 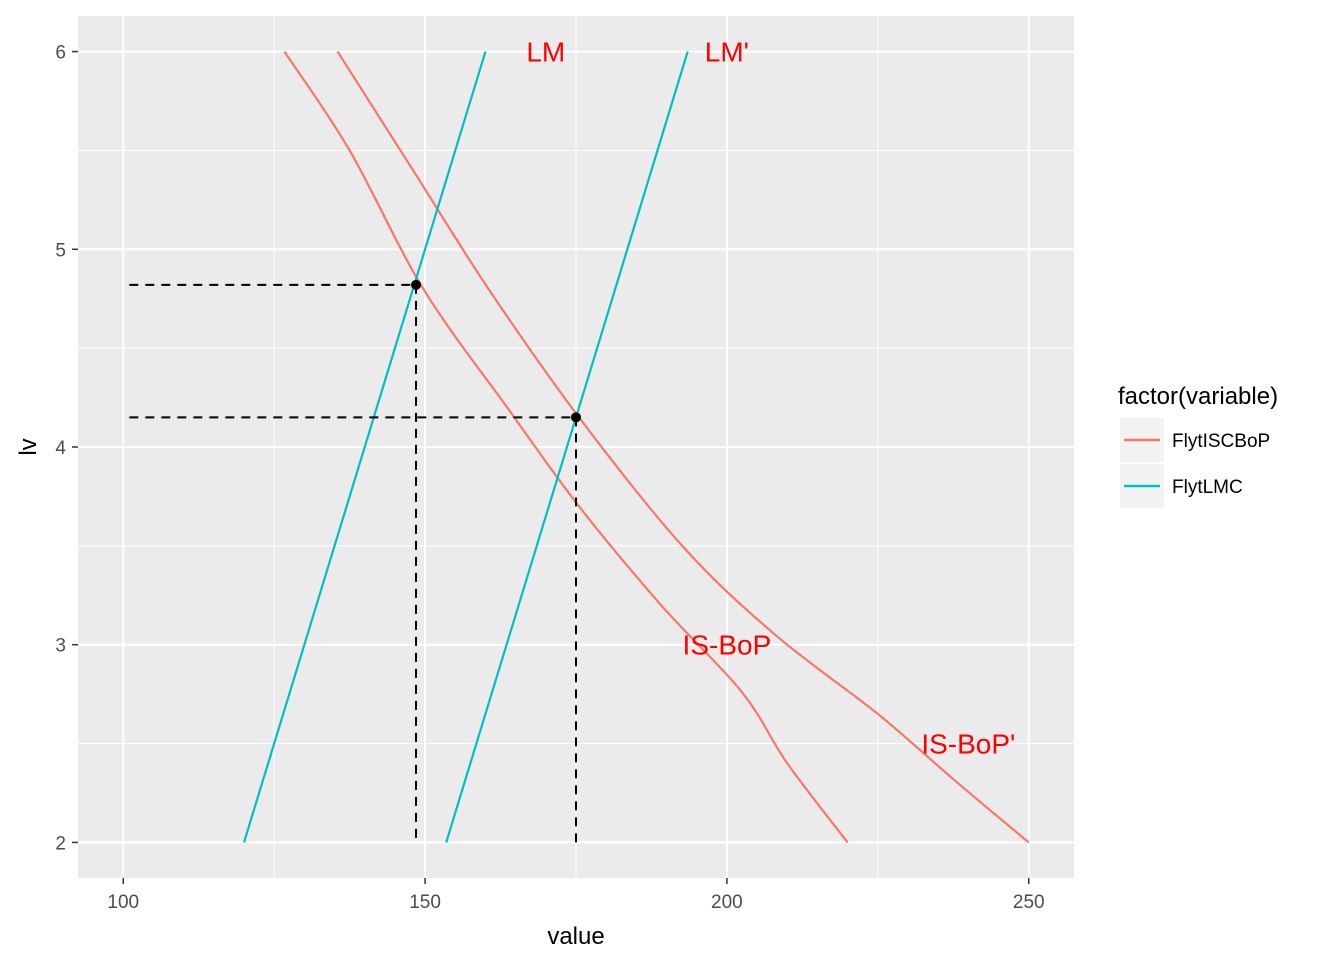 What do you see at coordinates (727, 52) in the screenshot?
I see `curve-label: LM'` at bounding box center [727, 52].